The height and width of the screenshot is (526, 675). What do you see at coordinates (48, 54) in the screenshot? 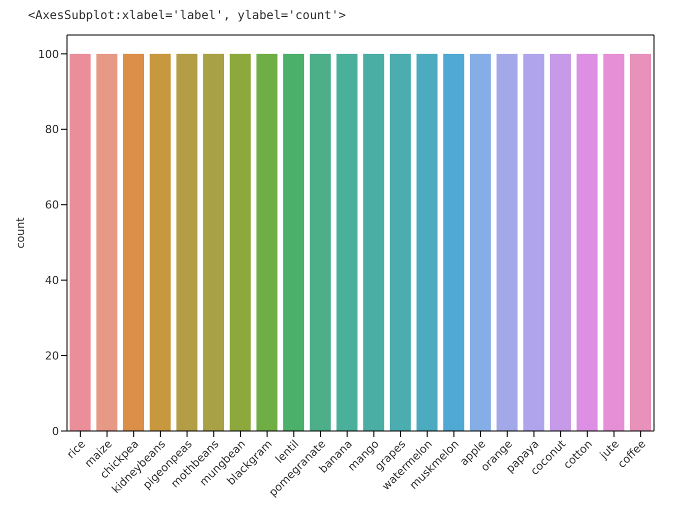
I see `y-tick-label: 100` at bounding box center [48, 54].